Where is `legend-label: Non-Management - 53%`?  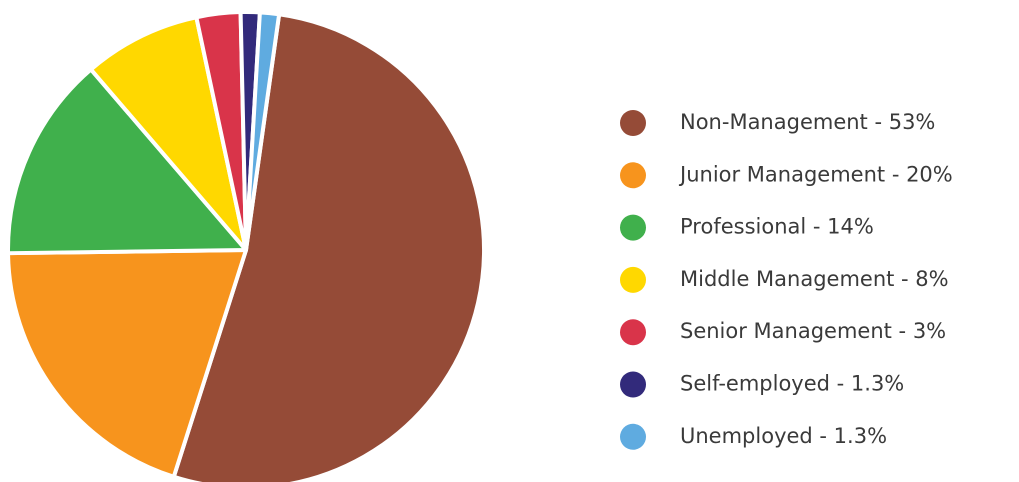
legend-label: Non-Management - 53% is located at coordinates (807, 122).